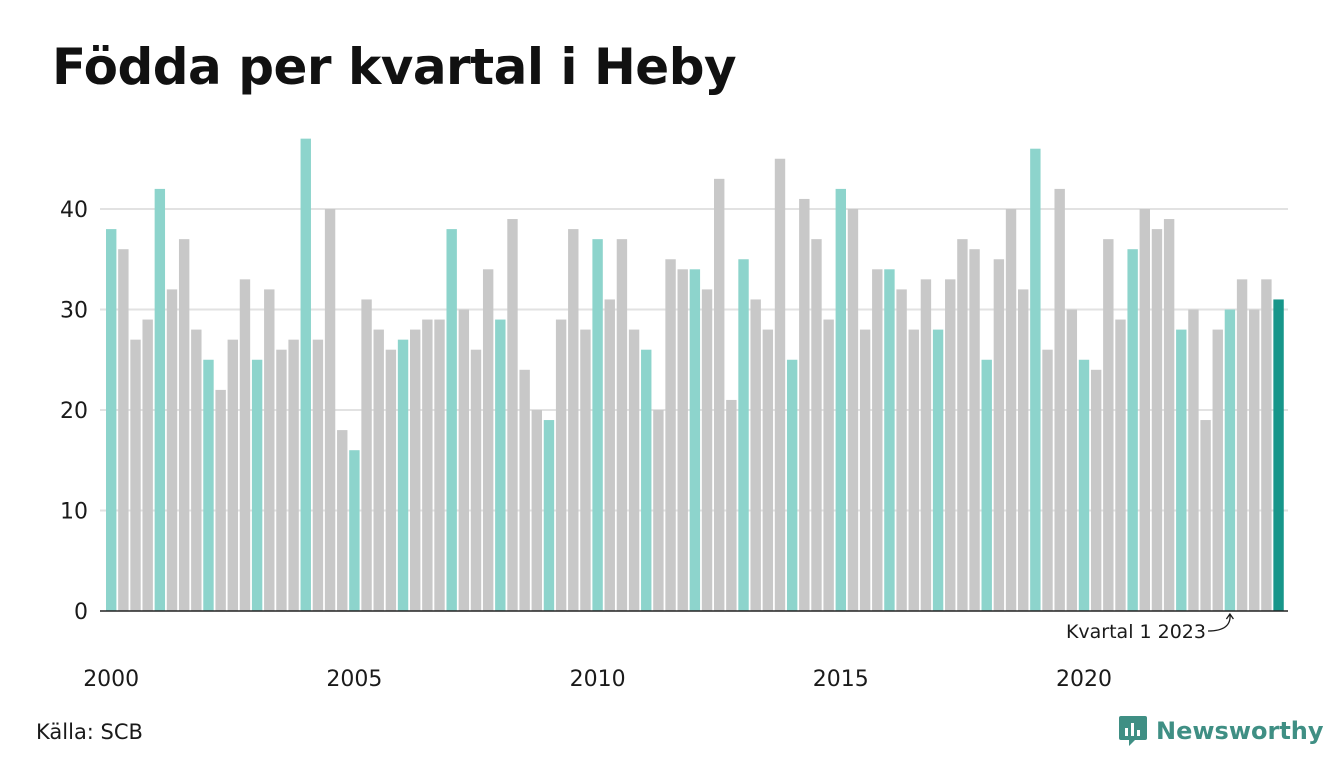  I want to click on x-tick-label: 2010, so click(598, 679).